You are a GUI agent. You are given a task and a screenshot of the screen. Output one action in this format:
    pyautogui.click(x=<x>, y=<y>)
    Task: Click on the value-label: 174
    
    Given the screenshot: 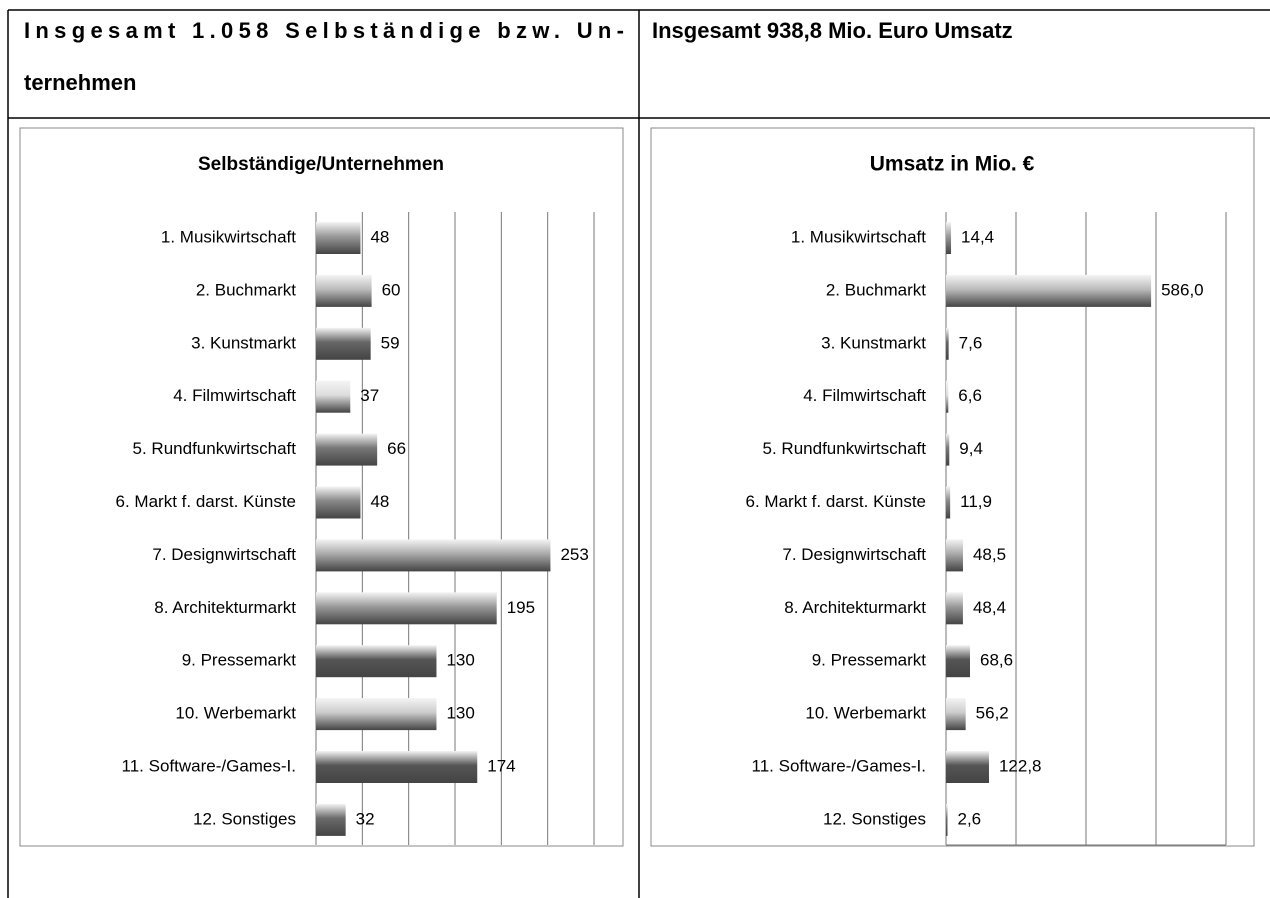 What is the action you would take?
    pyautogui.click(x=501, y=765)
    